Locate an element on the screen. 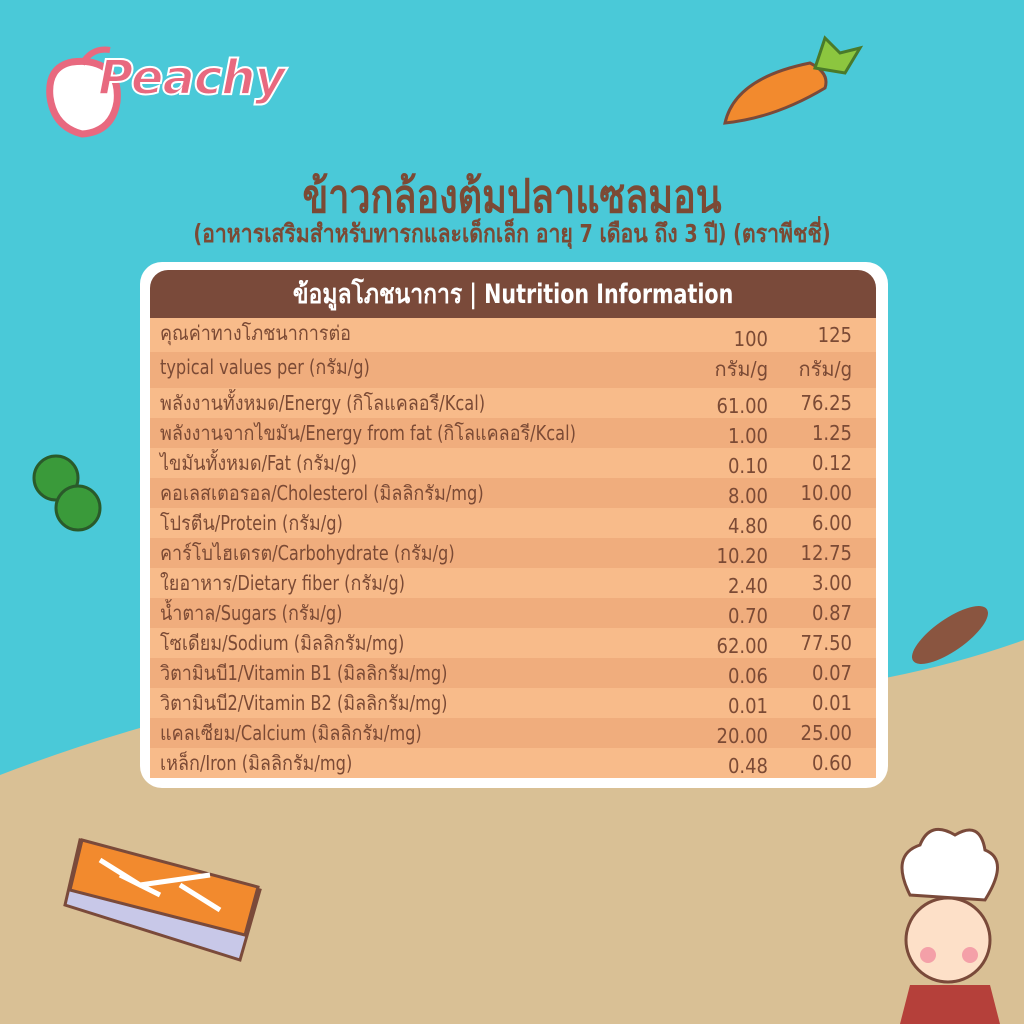 This screenshot has width=1024, height=1024. col1-amount: 100 is located at coordinates (750, 339).